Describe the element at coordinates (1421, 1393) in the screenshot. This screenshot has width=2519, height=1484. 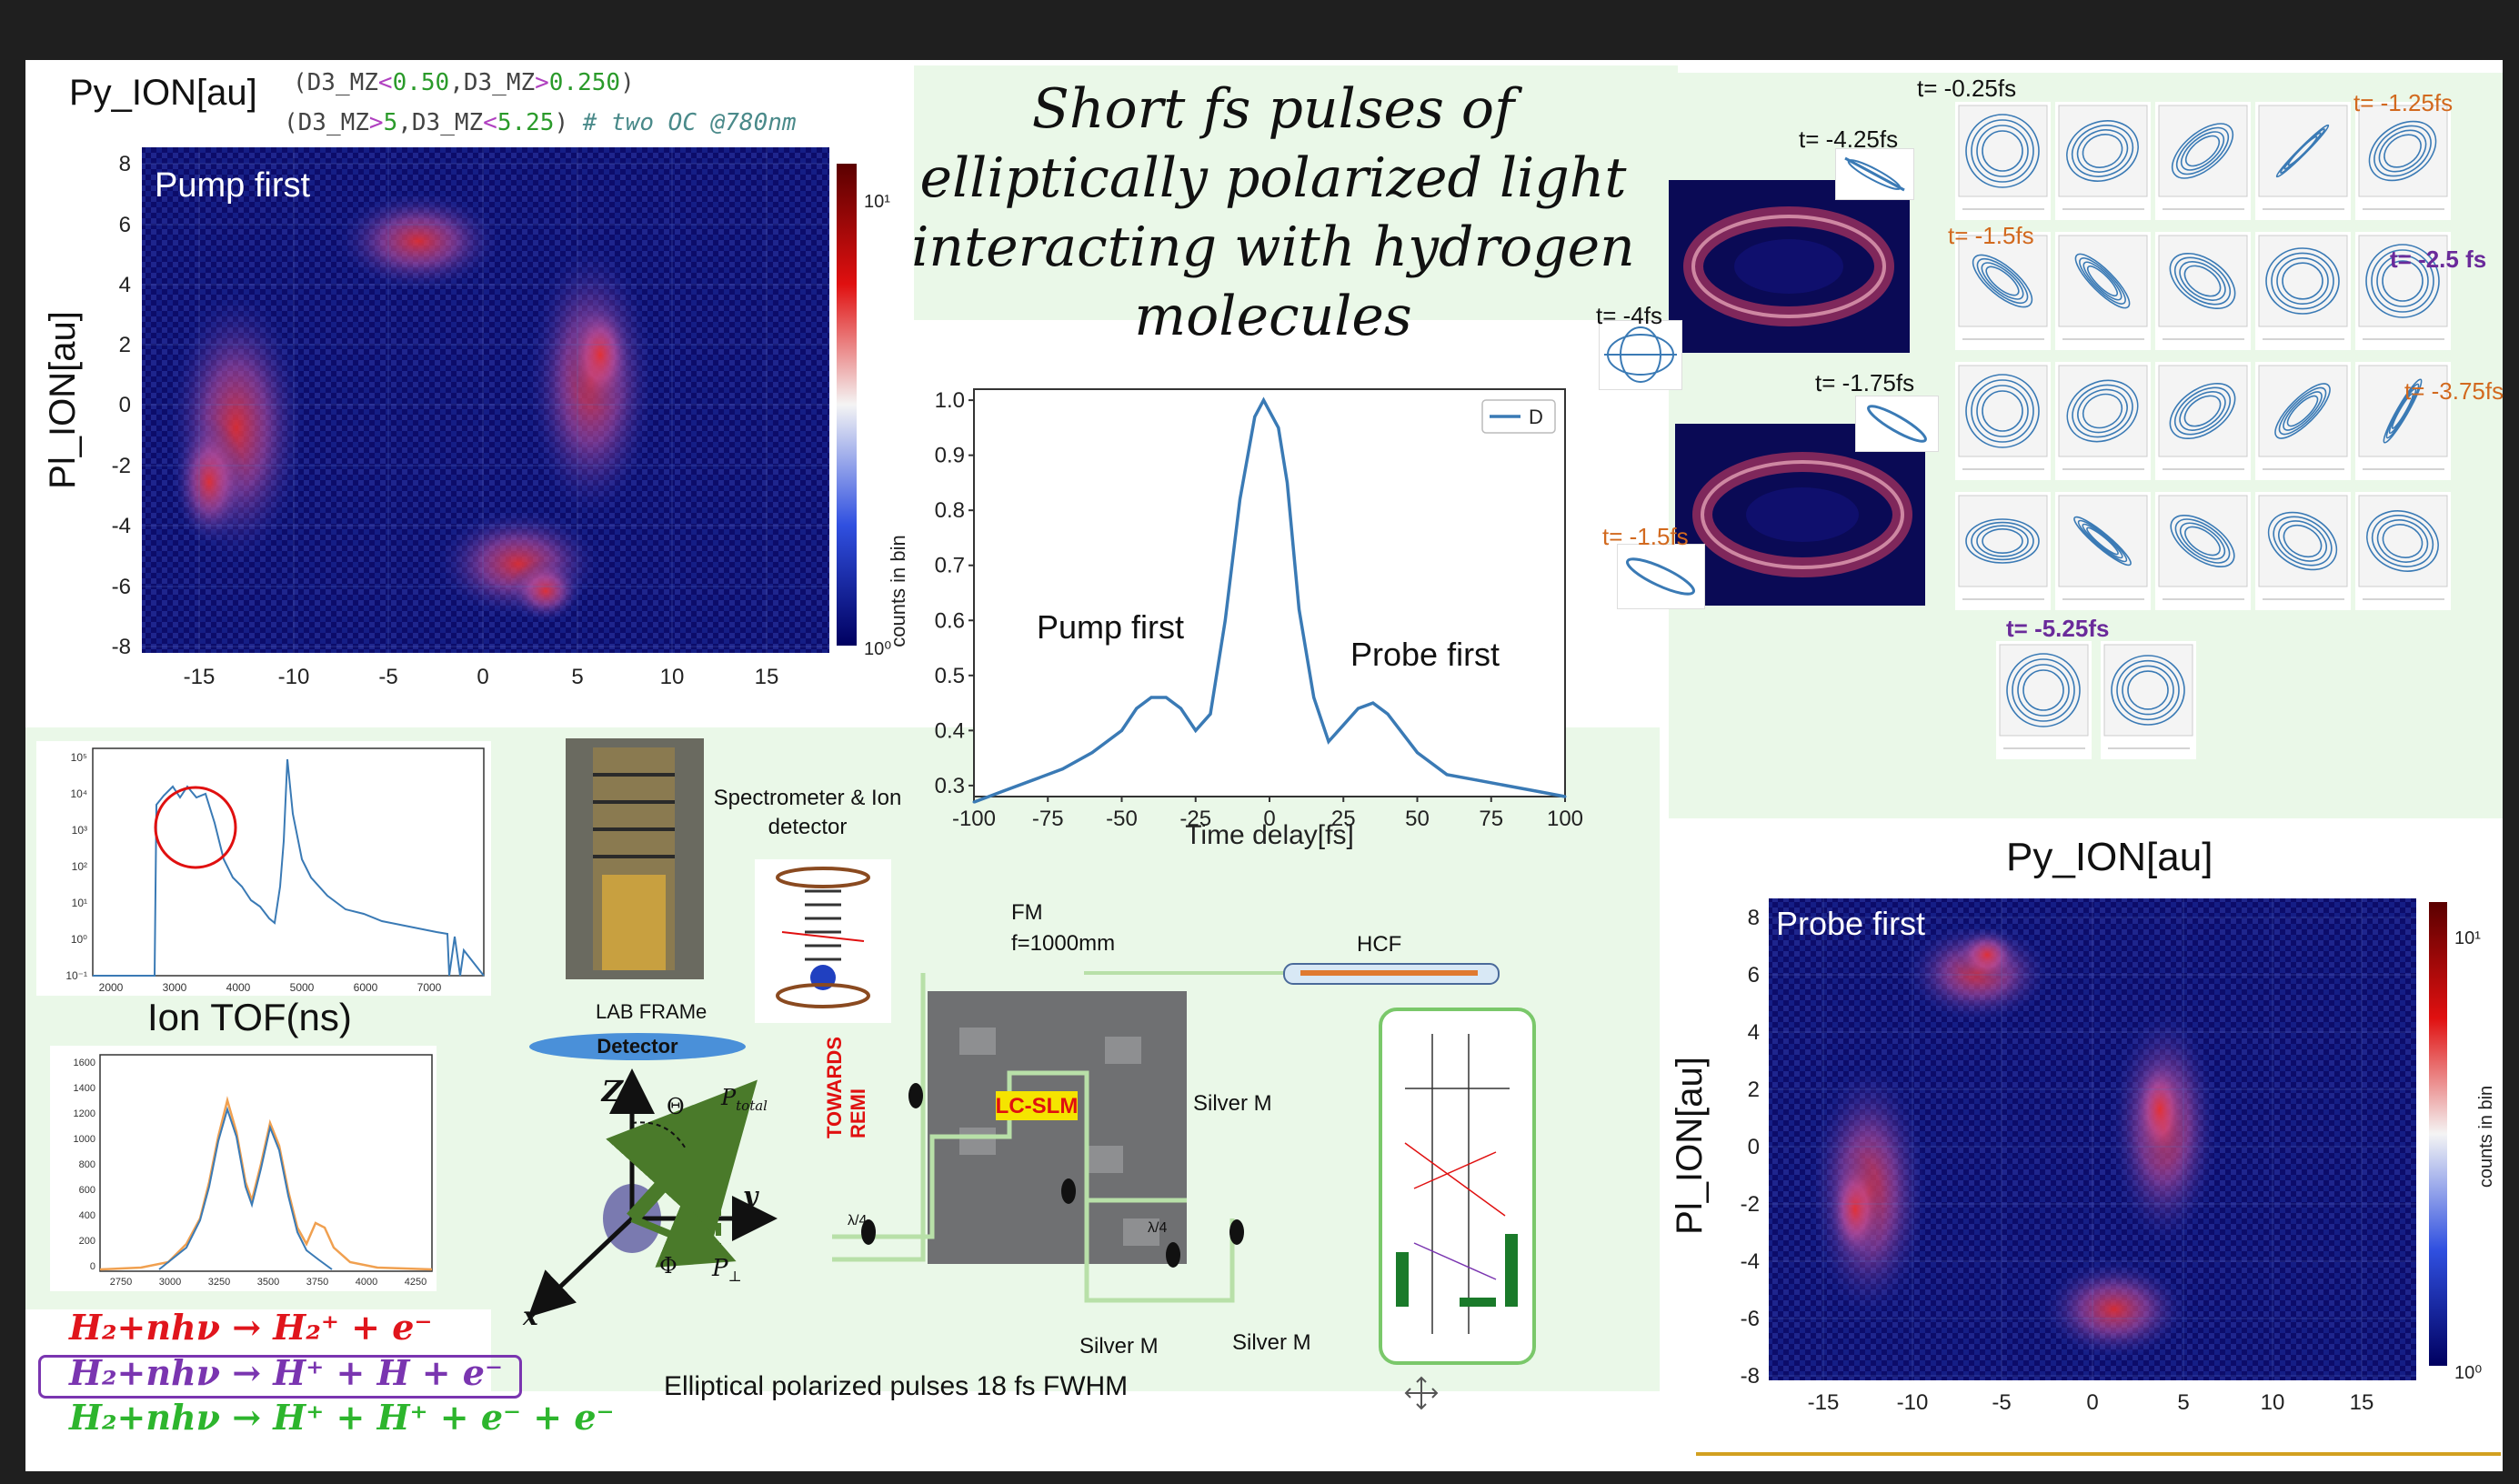
I see `move-cursor-icon` at that location.